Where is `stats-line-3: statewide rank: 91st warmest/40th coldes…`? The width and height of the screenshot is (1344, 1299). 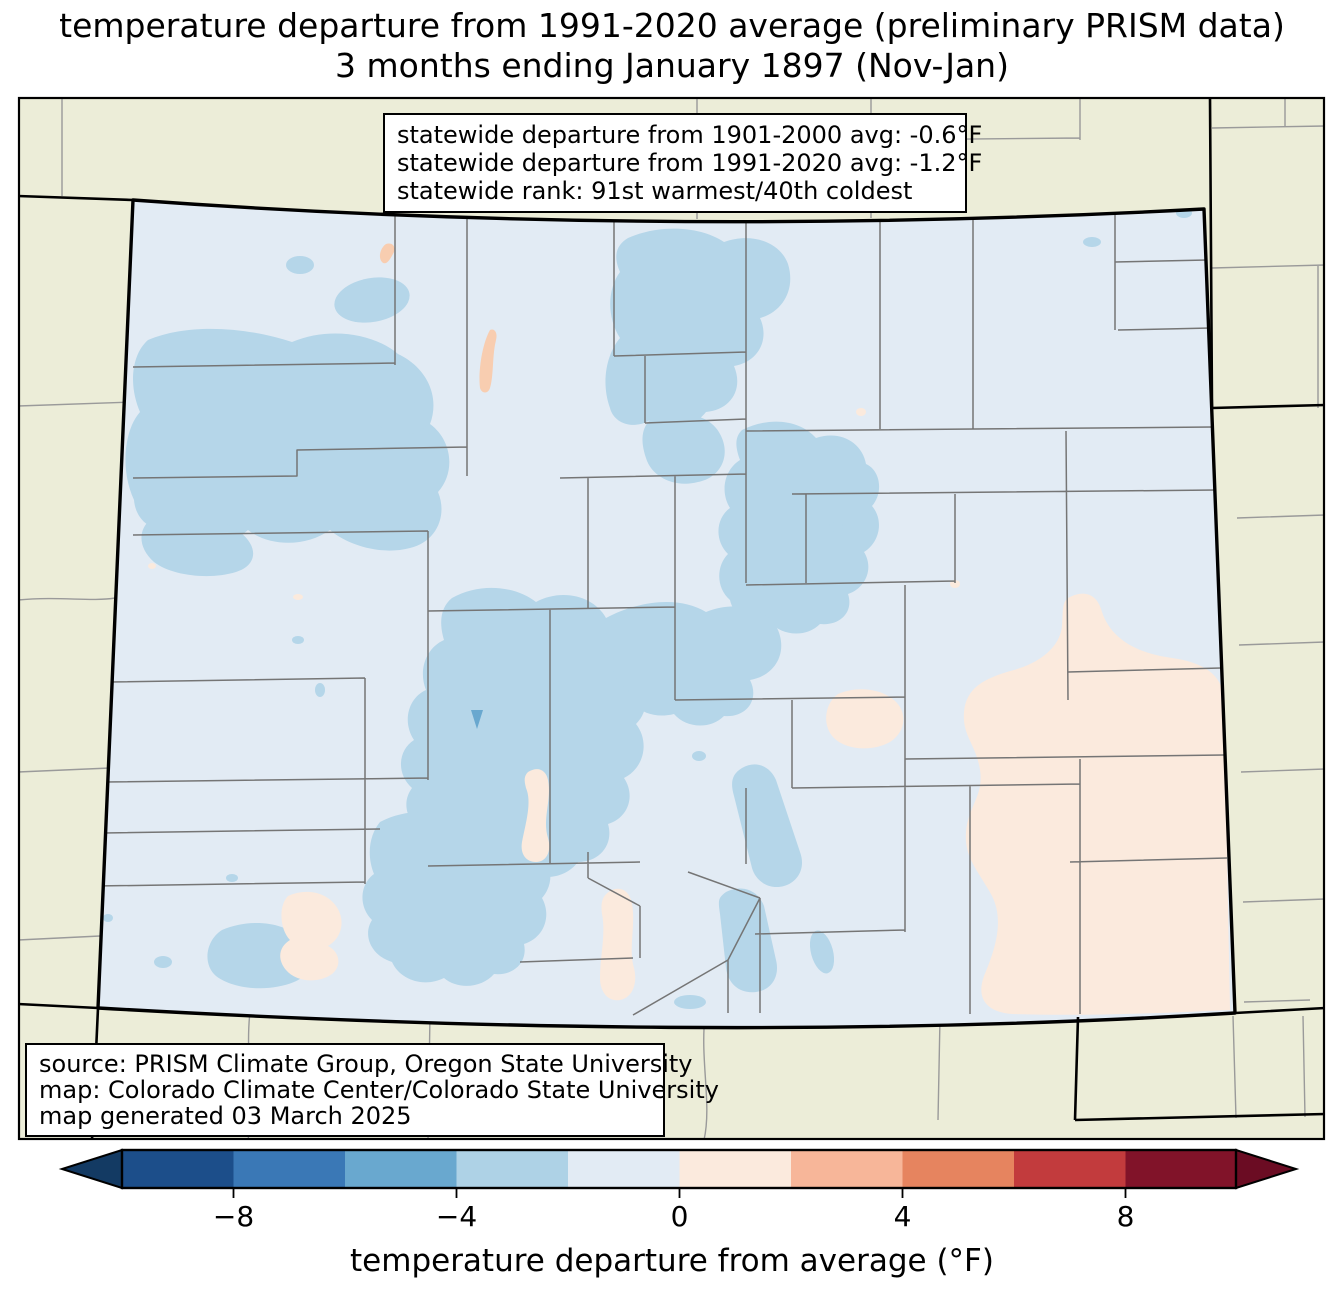
stats-line-3: statewide rank: 91st warmest/40th coldes… is located at coordinates (655, 191).